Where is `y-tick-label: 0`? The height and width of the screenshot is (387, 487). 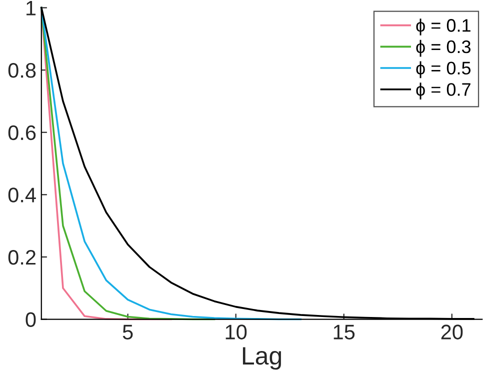 y-tick-label: 0 is located at coordinates (31, 320).